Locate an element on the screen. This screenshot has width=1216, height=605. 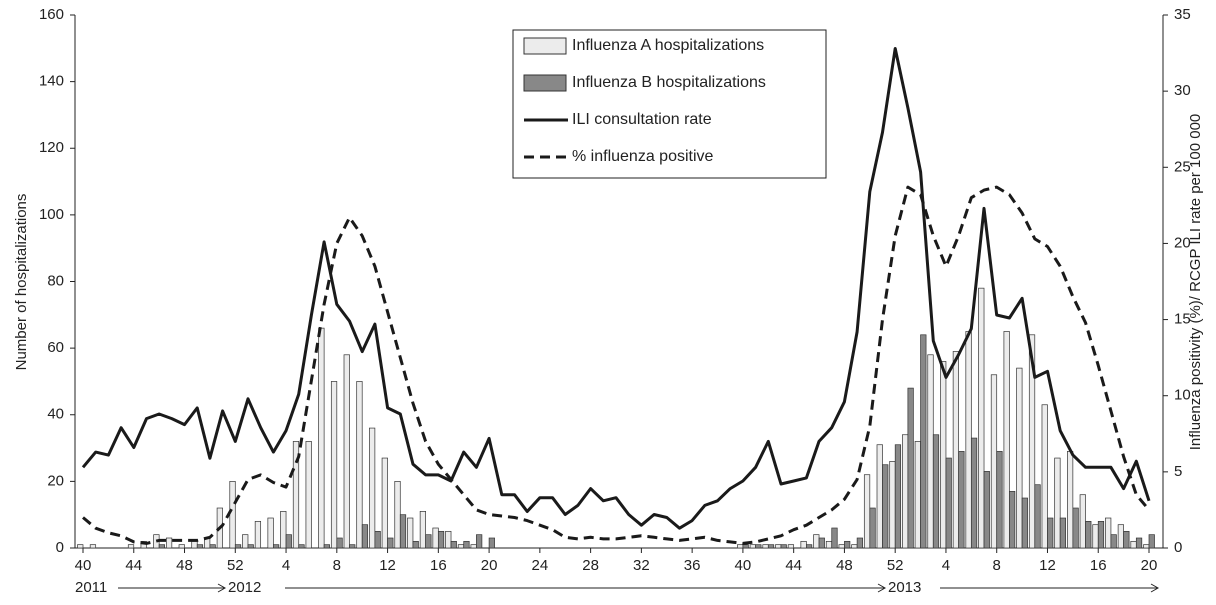
x-tick-label: 40 is located at coordinates (743, 565).